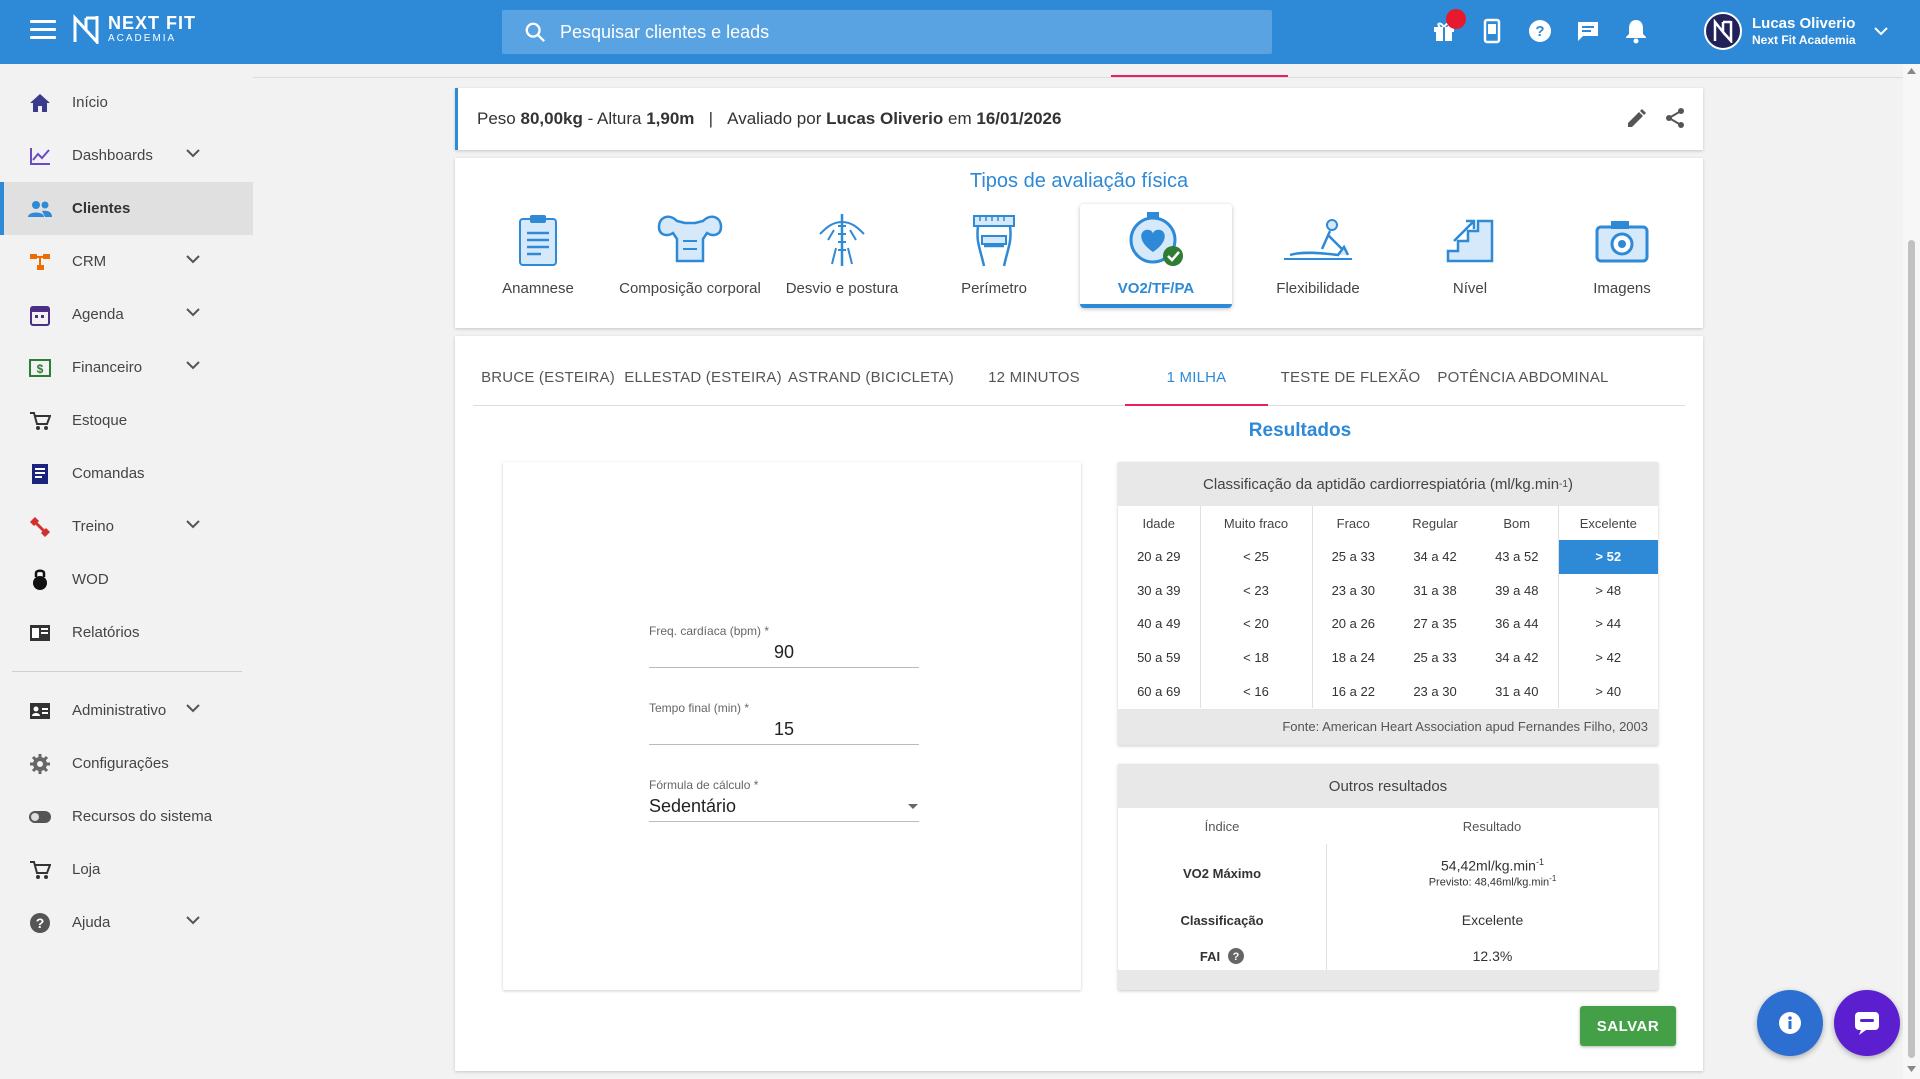  I want to click on other-results-footer, so click(1388, 980).